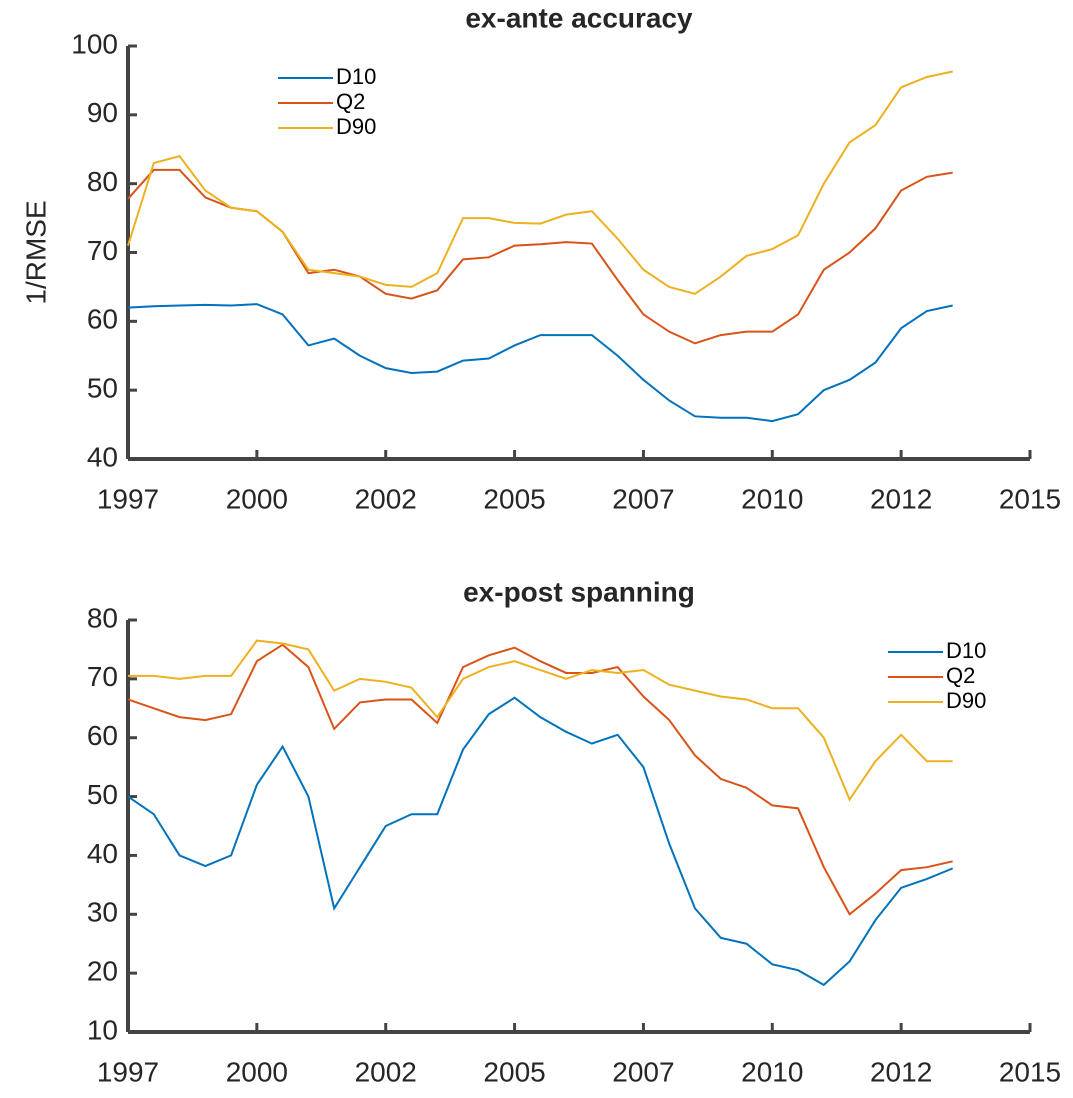 The image size is (1073, 1098). Describe the element at coordinates (579, 591) in the screenshot. I see `chart-title: ex-post spanning` at that location.